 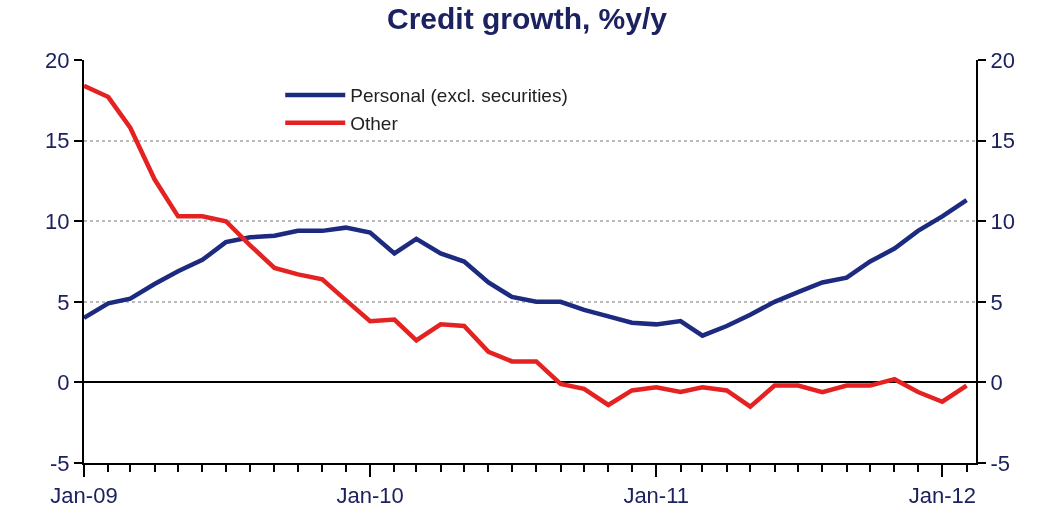 What do you see at coordinates (996, 302) in the screenshot?
I see `y2-tick-label: 5` at bounding box center [996, 302].